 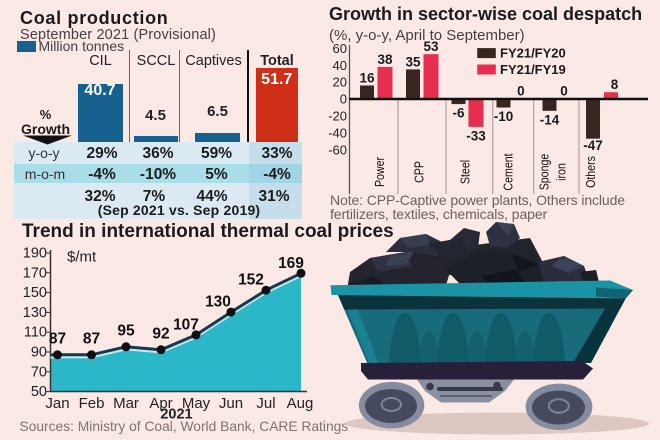 I want to click on svg-text: Mar, so click(x=126, y=403).